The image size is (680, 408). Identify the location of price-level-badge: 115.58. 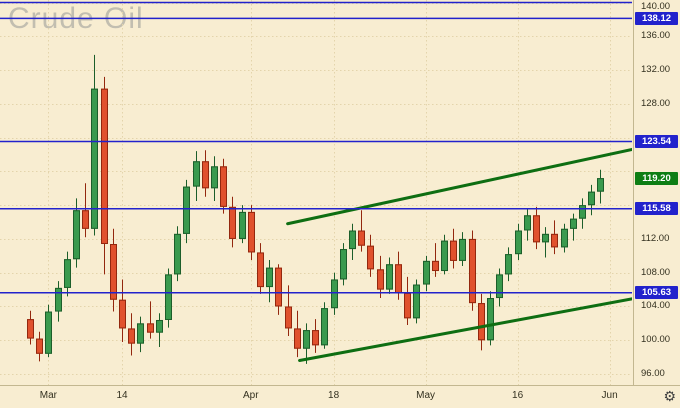
(656, 209).